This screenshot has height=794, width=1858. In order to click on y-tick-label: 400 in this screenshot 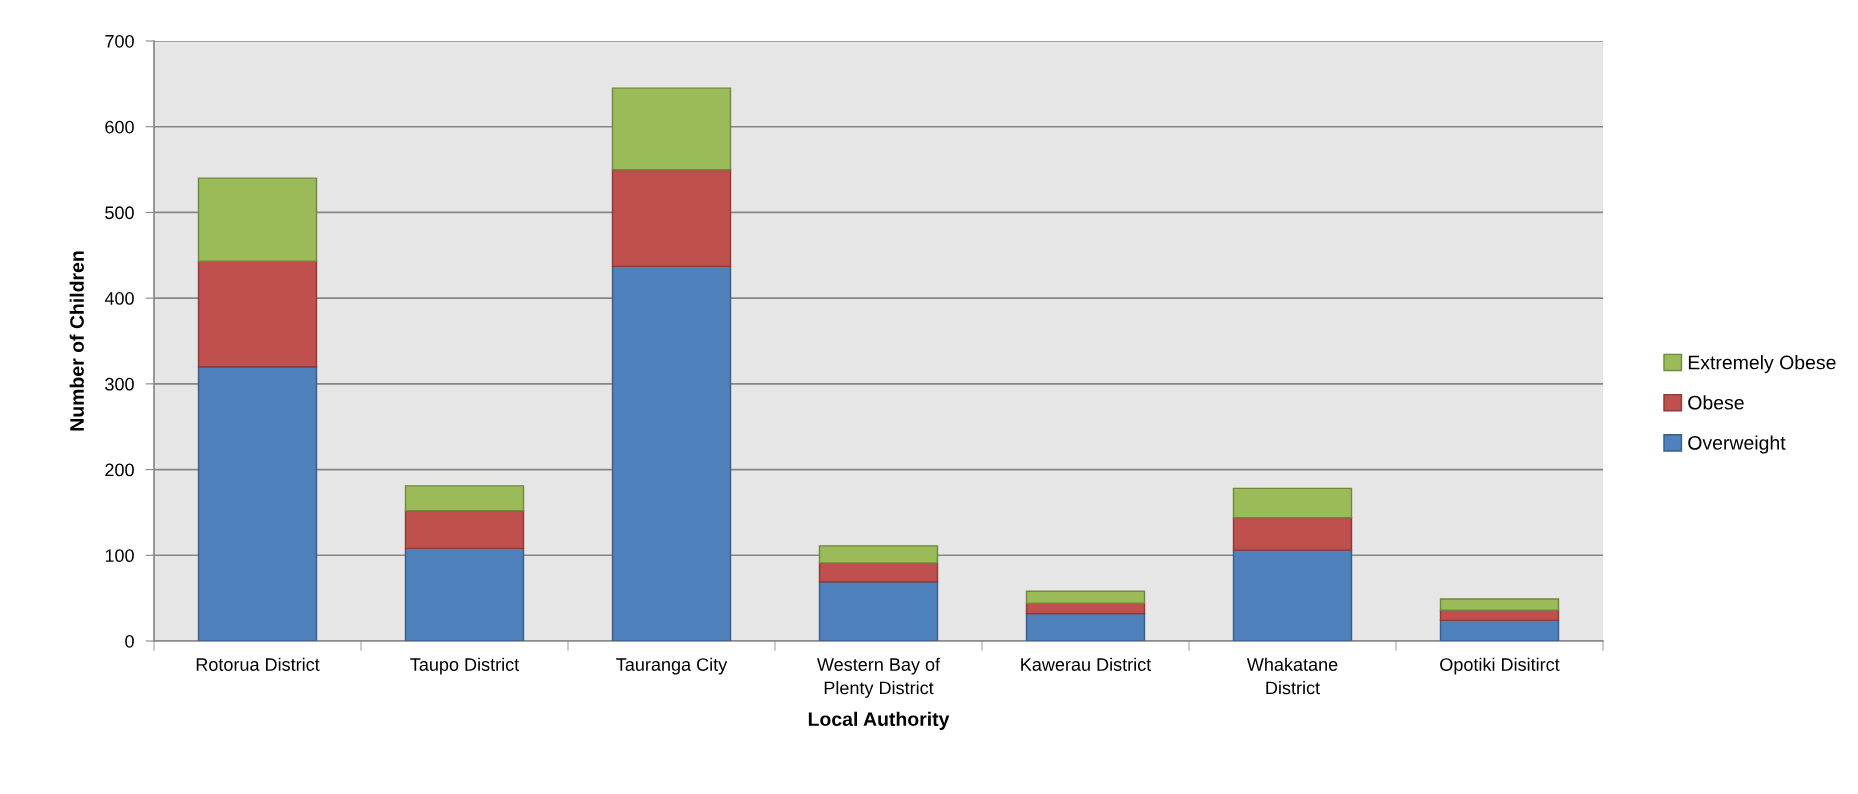, I will do `click(119, 298)`.